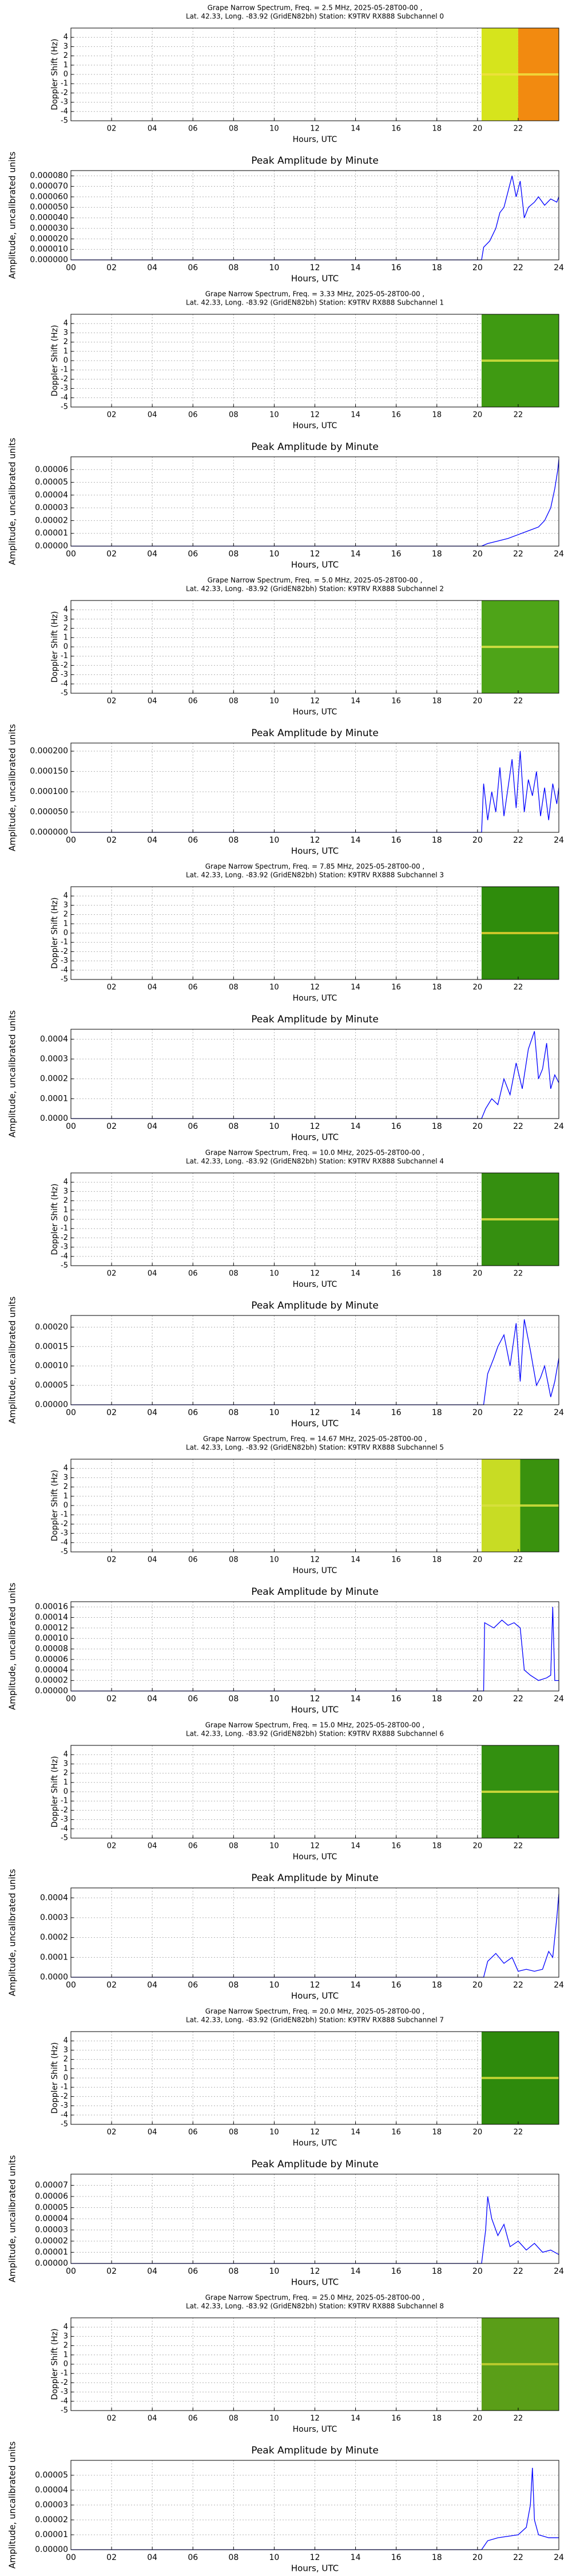 This screenshot has height=2576, width=572. I want to click on y-tick-label: 0.00000, so click(51, 1691).